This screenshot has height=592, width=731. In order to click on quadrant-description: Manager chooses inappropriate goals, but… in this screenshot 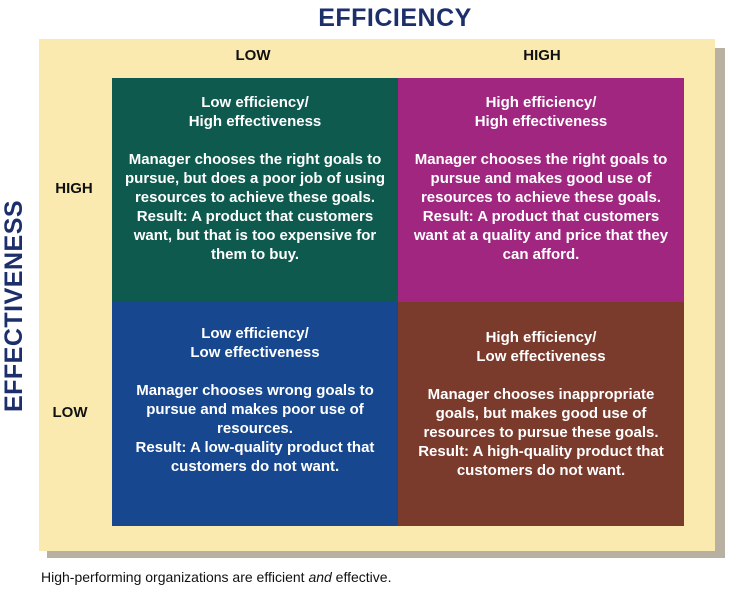, I will do `click(541, 432)`.